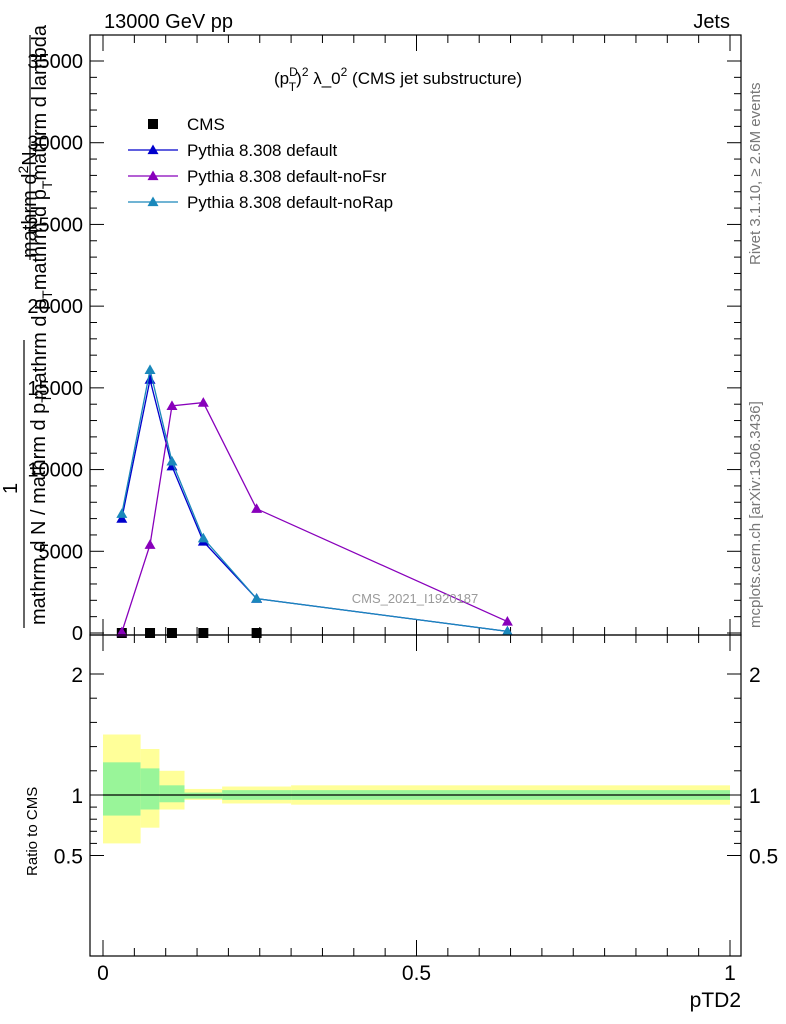  What do you see at coordinates (77, 634) in the screenshot?
I see `main-y-tick-label: 0` at bounding box center [77, 634].